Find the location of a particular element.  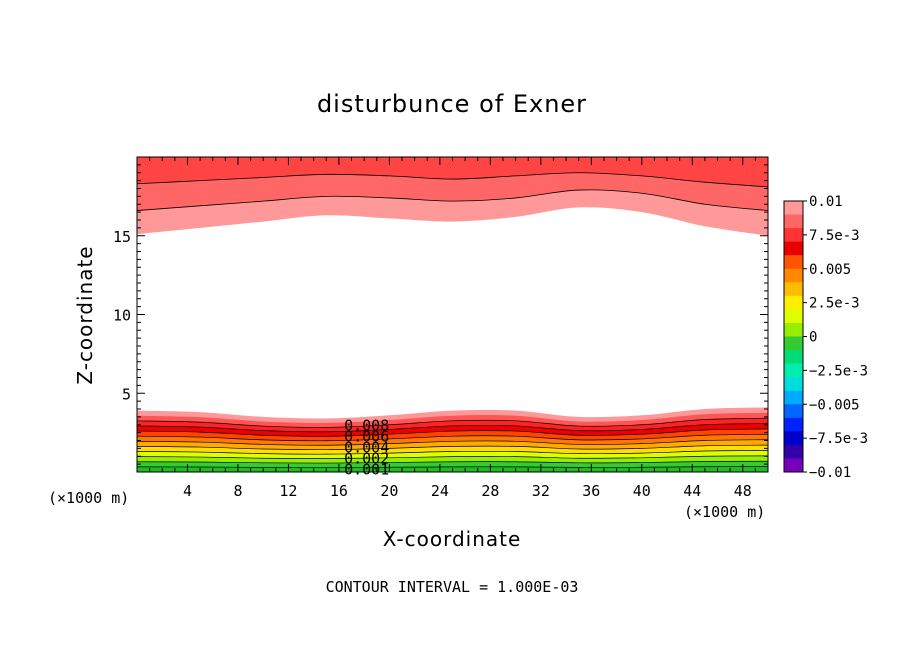

contour-label: 0.008 is located at coordinates (366, 426).